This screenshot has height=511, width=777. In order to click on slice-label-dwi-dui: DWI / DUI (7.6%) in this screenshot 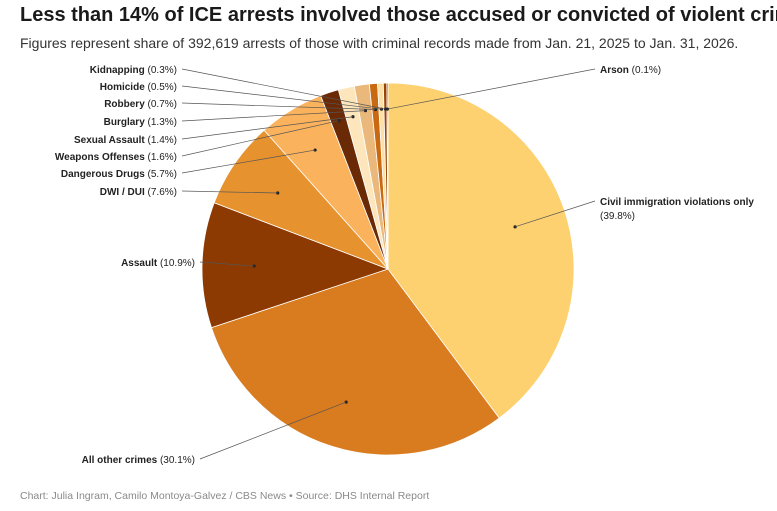, I will do `click(138, 192)`.